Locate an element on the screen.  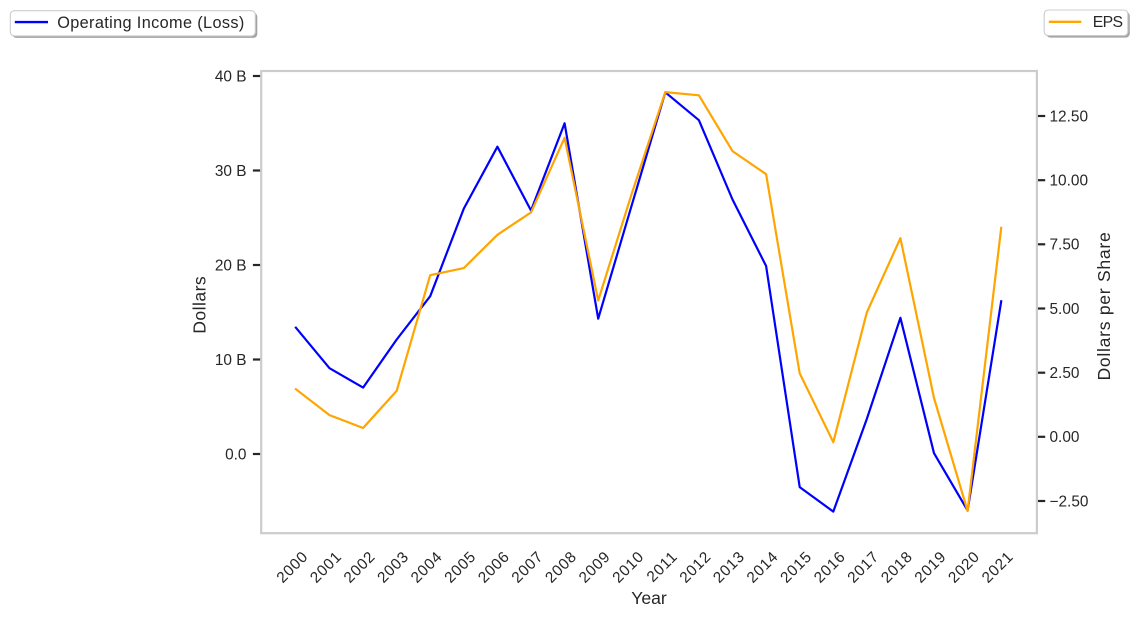
svg-text: Dollars per Share is located at coordinates (1104, 306).